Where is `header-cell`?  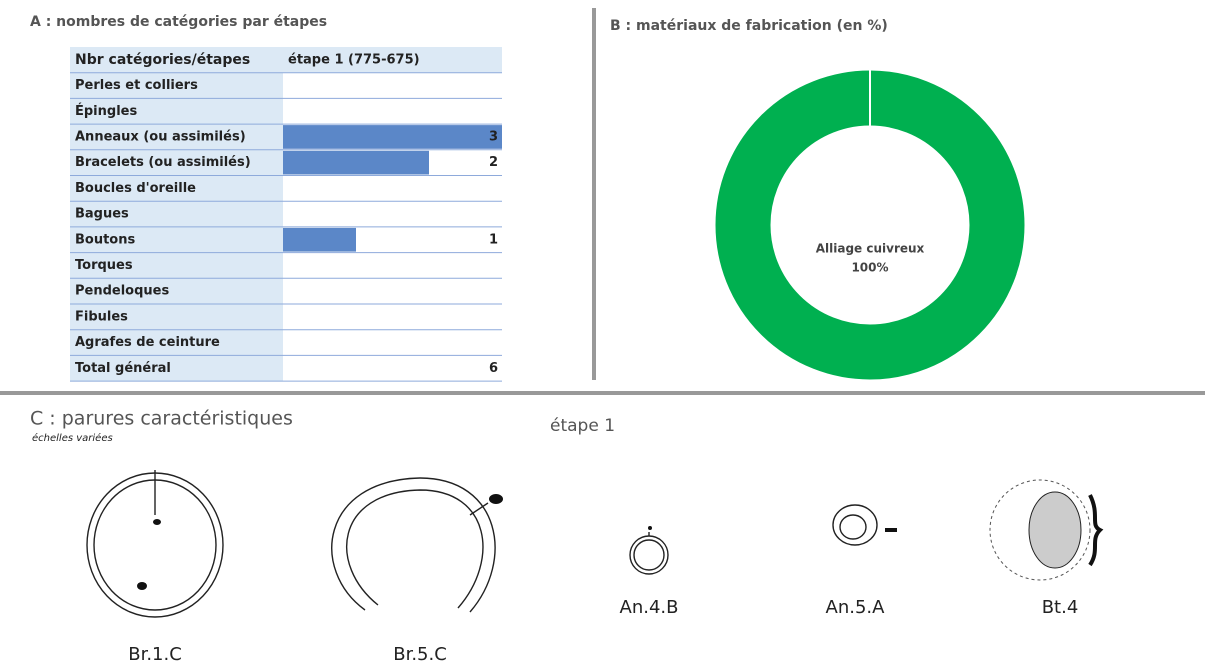 header-cell is located at coordinates (286, 60).